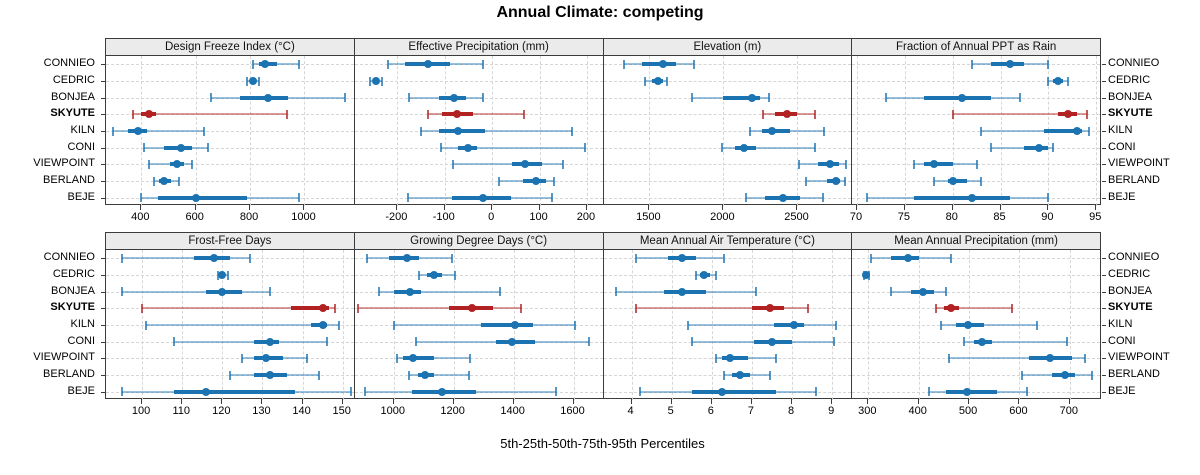 The image size is (1200, 475). What do you see at coordinates (727, 316) in the screenshot?
I see `panel-mean-annual-air-temperature-c: Mean Annual Air Temperature (°C)` at bounding box center [727, 316].